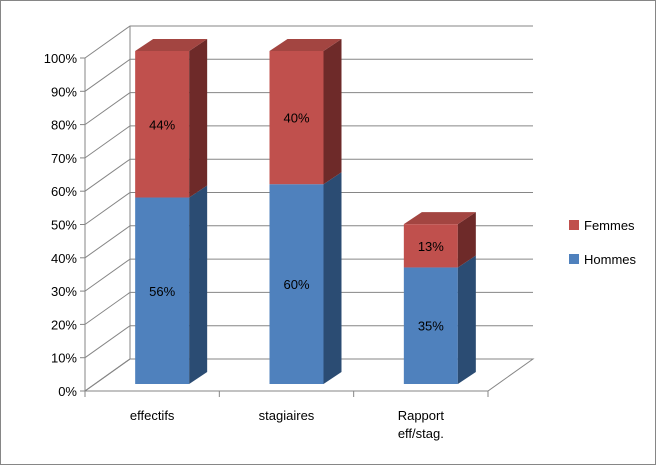 The height and width of the screenshot is (465, 656). I want to click on bar-segment-femmes: 44%, so click(171, 118).